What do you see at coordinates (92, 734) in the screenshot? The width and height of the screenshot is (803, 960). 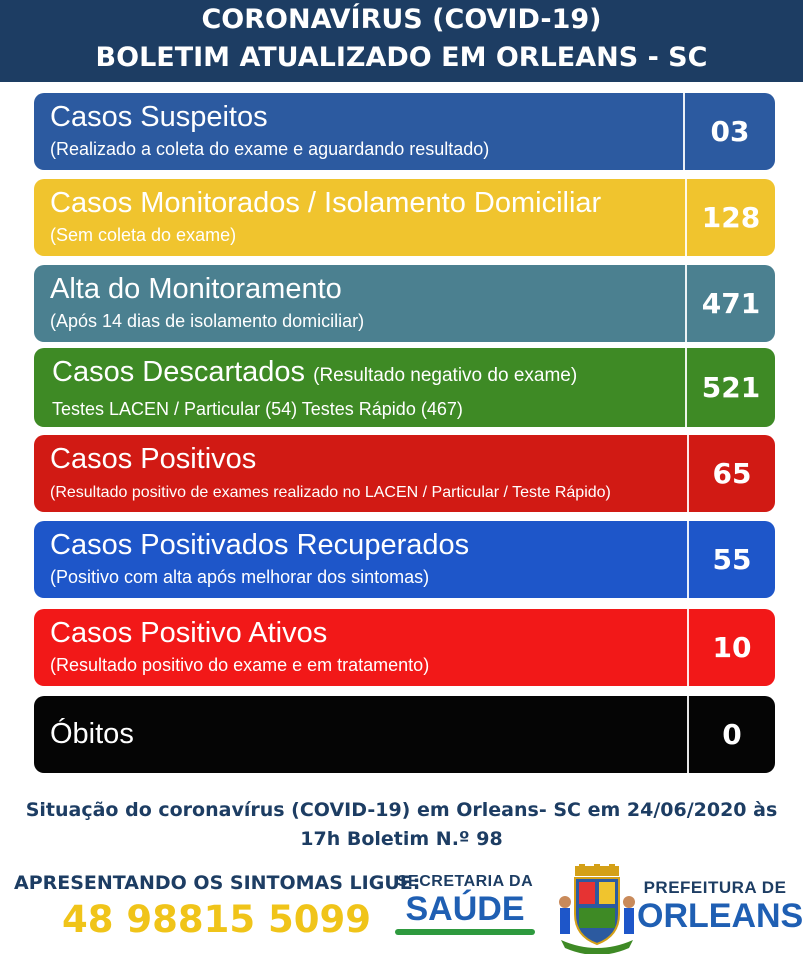 I see `card-title: Óbitos` at bounding box center [92, 734].